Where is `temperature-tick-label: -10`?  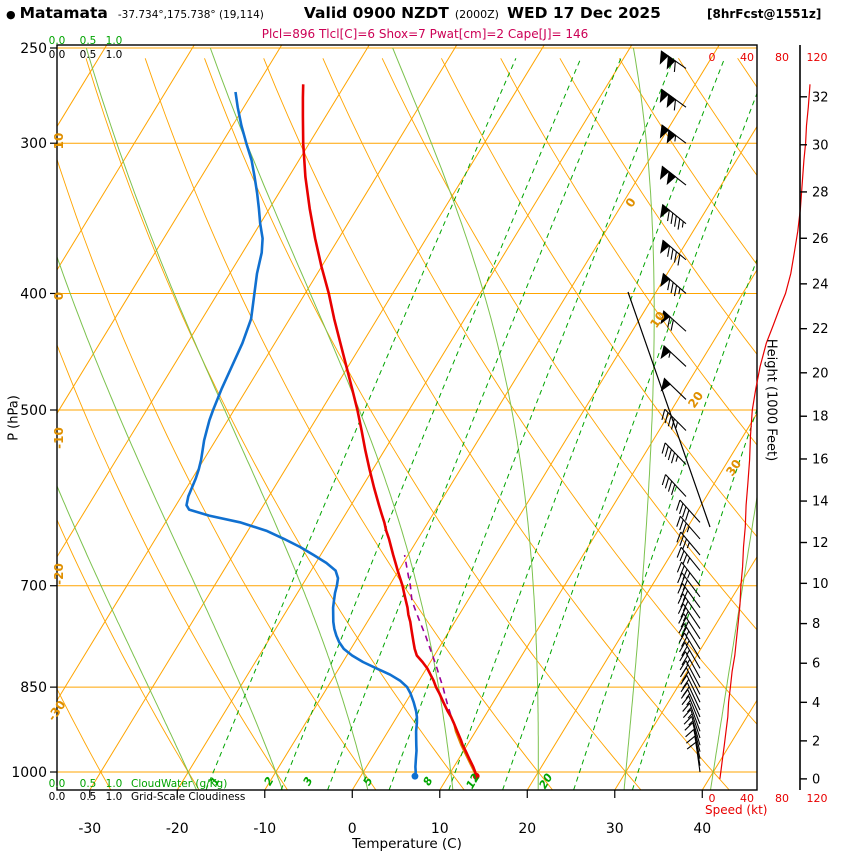
temperature-tick-label: -10 is located at coordinates (264, 829).